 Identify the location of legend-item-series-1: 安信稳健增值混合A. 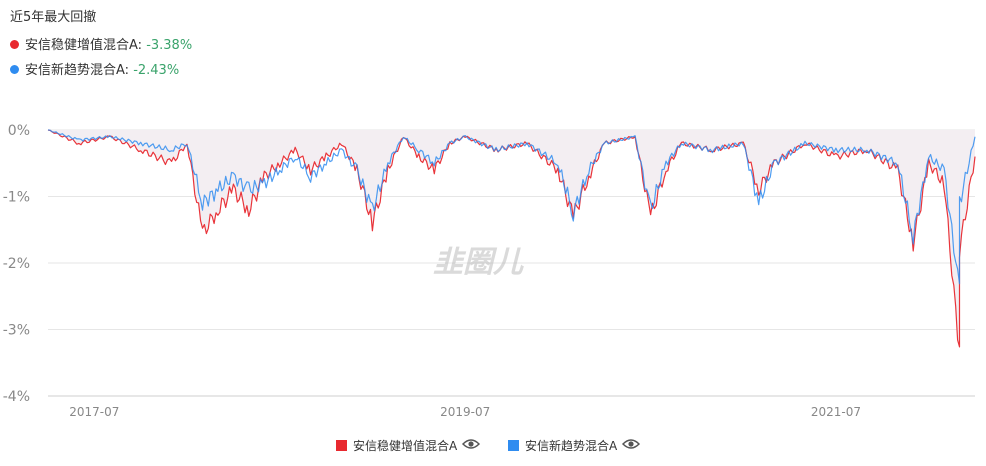
(408, 445).